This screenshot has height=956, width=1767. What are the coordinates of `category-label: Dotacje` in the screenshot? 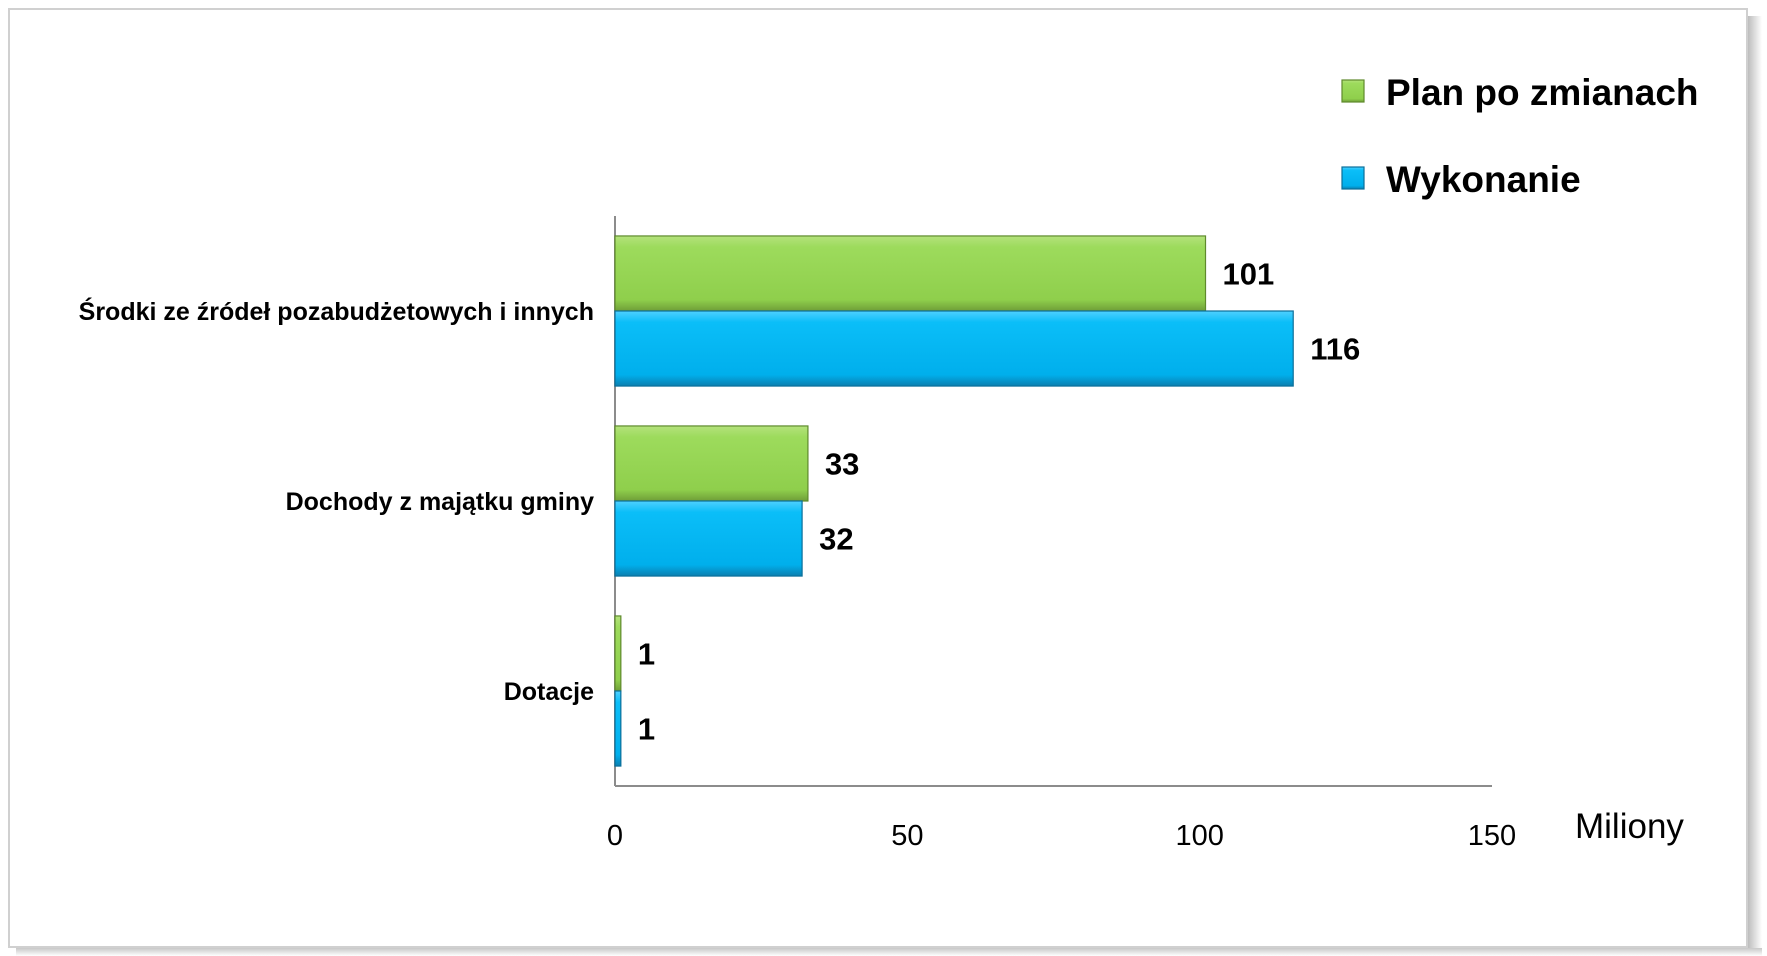 It's located at (549, 692).